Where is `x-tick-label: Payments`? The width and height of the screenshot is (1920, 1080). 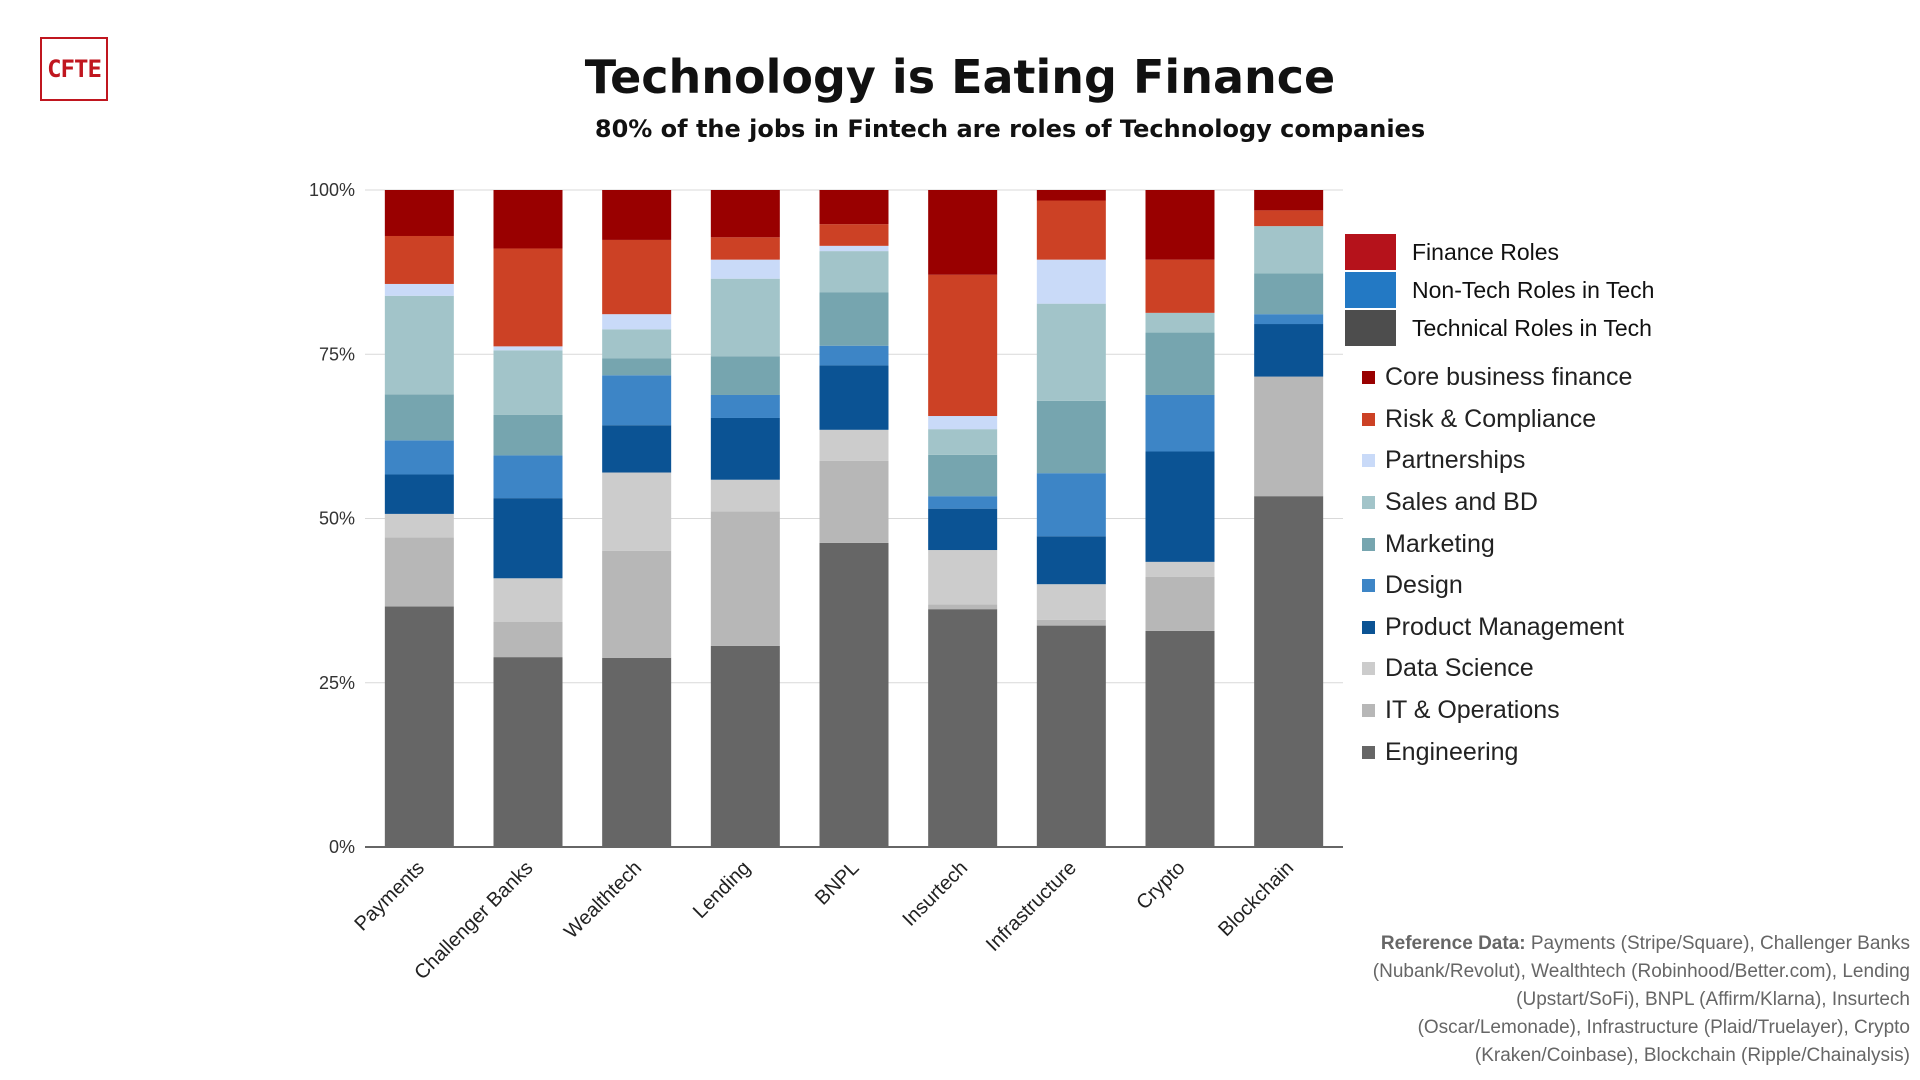
x-tick-label: Payments is located at coordinates (389, 896).